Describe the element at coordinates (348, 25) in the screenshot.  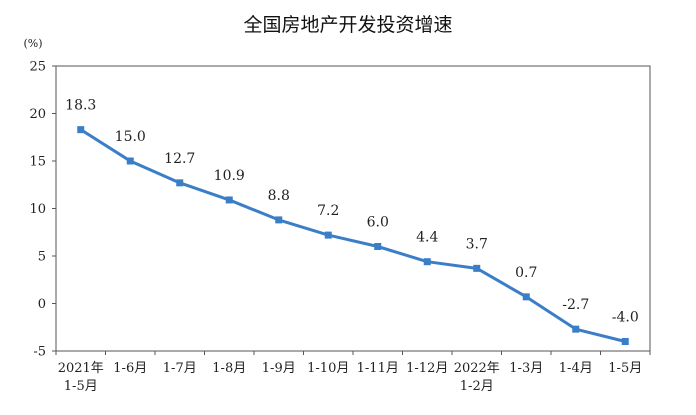
I see `chart-title: 全国房地产开发投资增速` at that location.